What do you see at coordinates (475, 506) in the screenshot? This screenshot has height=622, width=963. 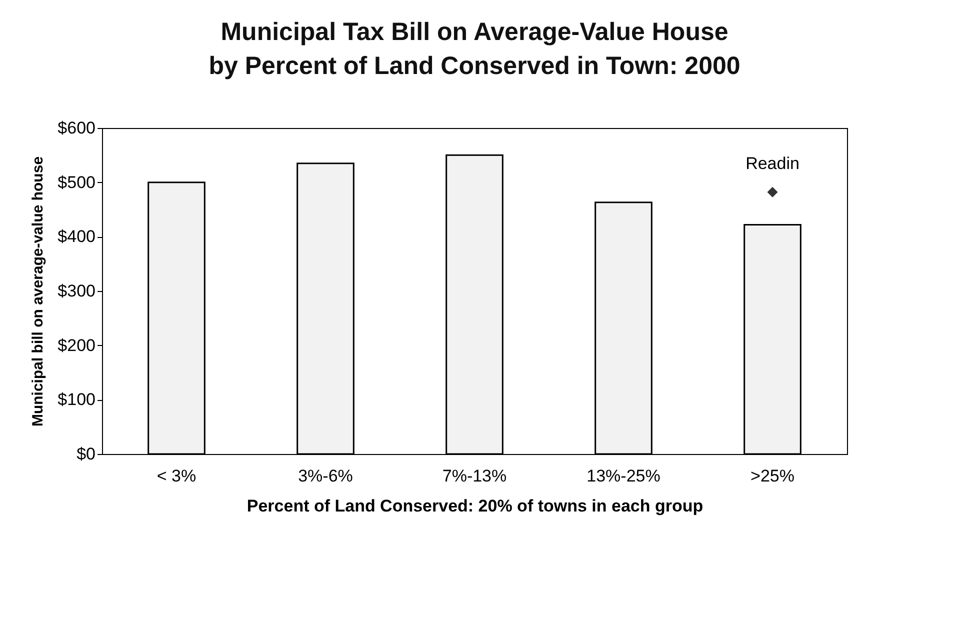 I see `x-axis-title: Percent of Land Conserved: 20% of towns in each group` at bounding box center [475, 506].